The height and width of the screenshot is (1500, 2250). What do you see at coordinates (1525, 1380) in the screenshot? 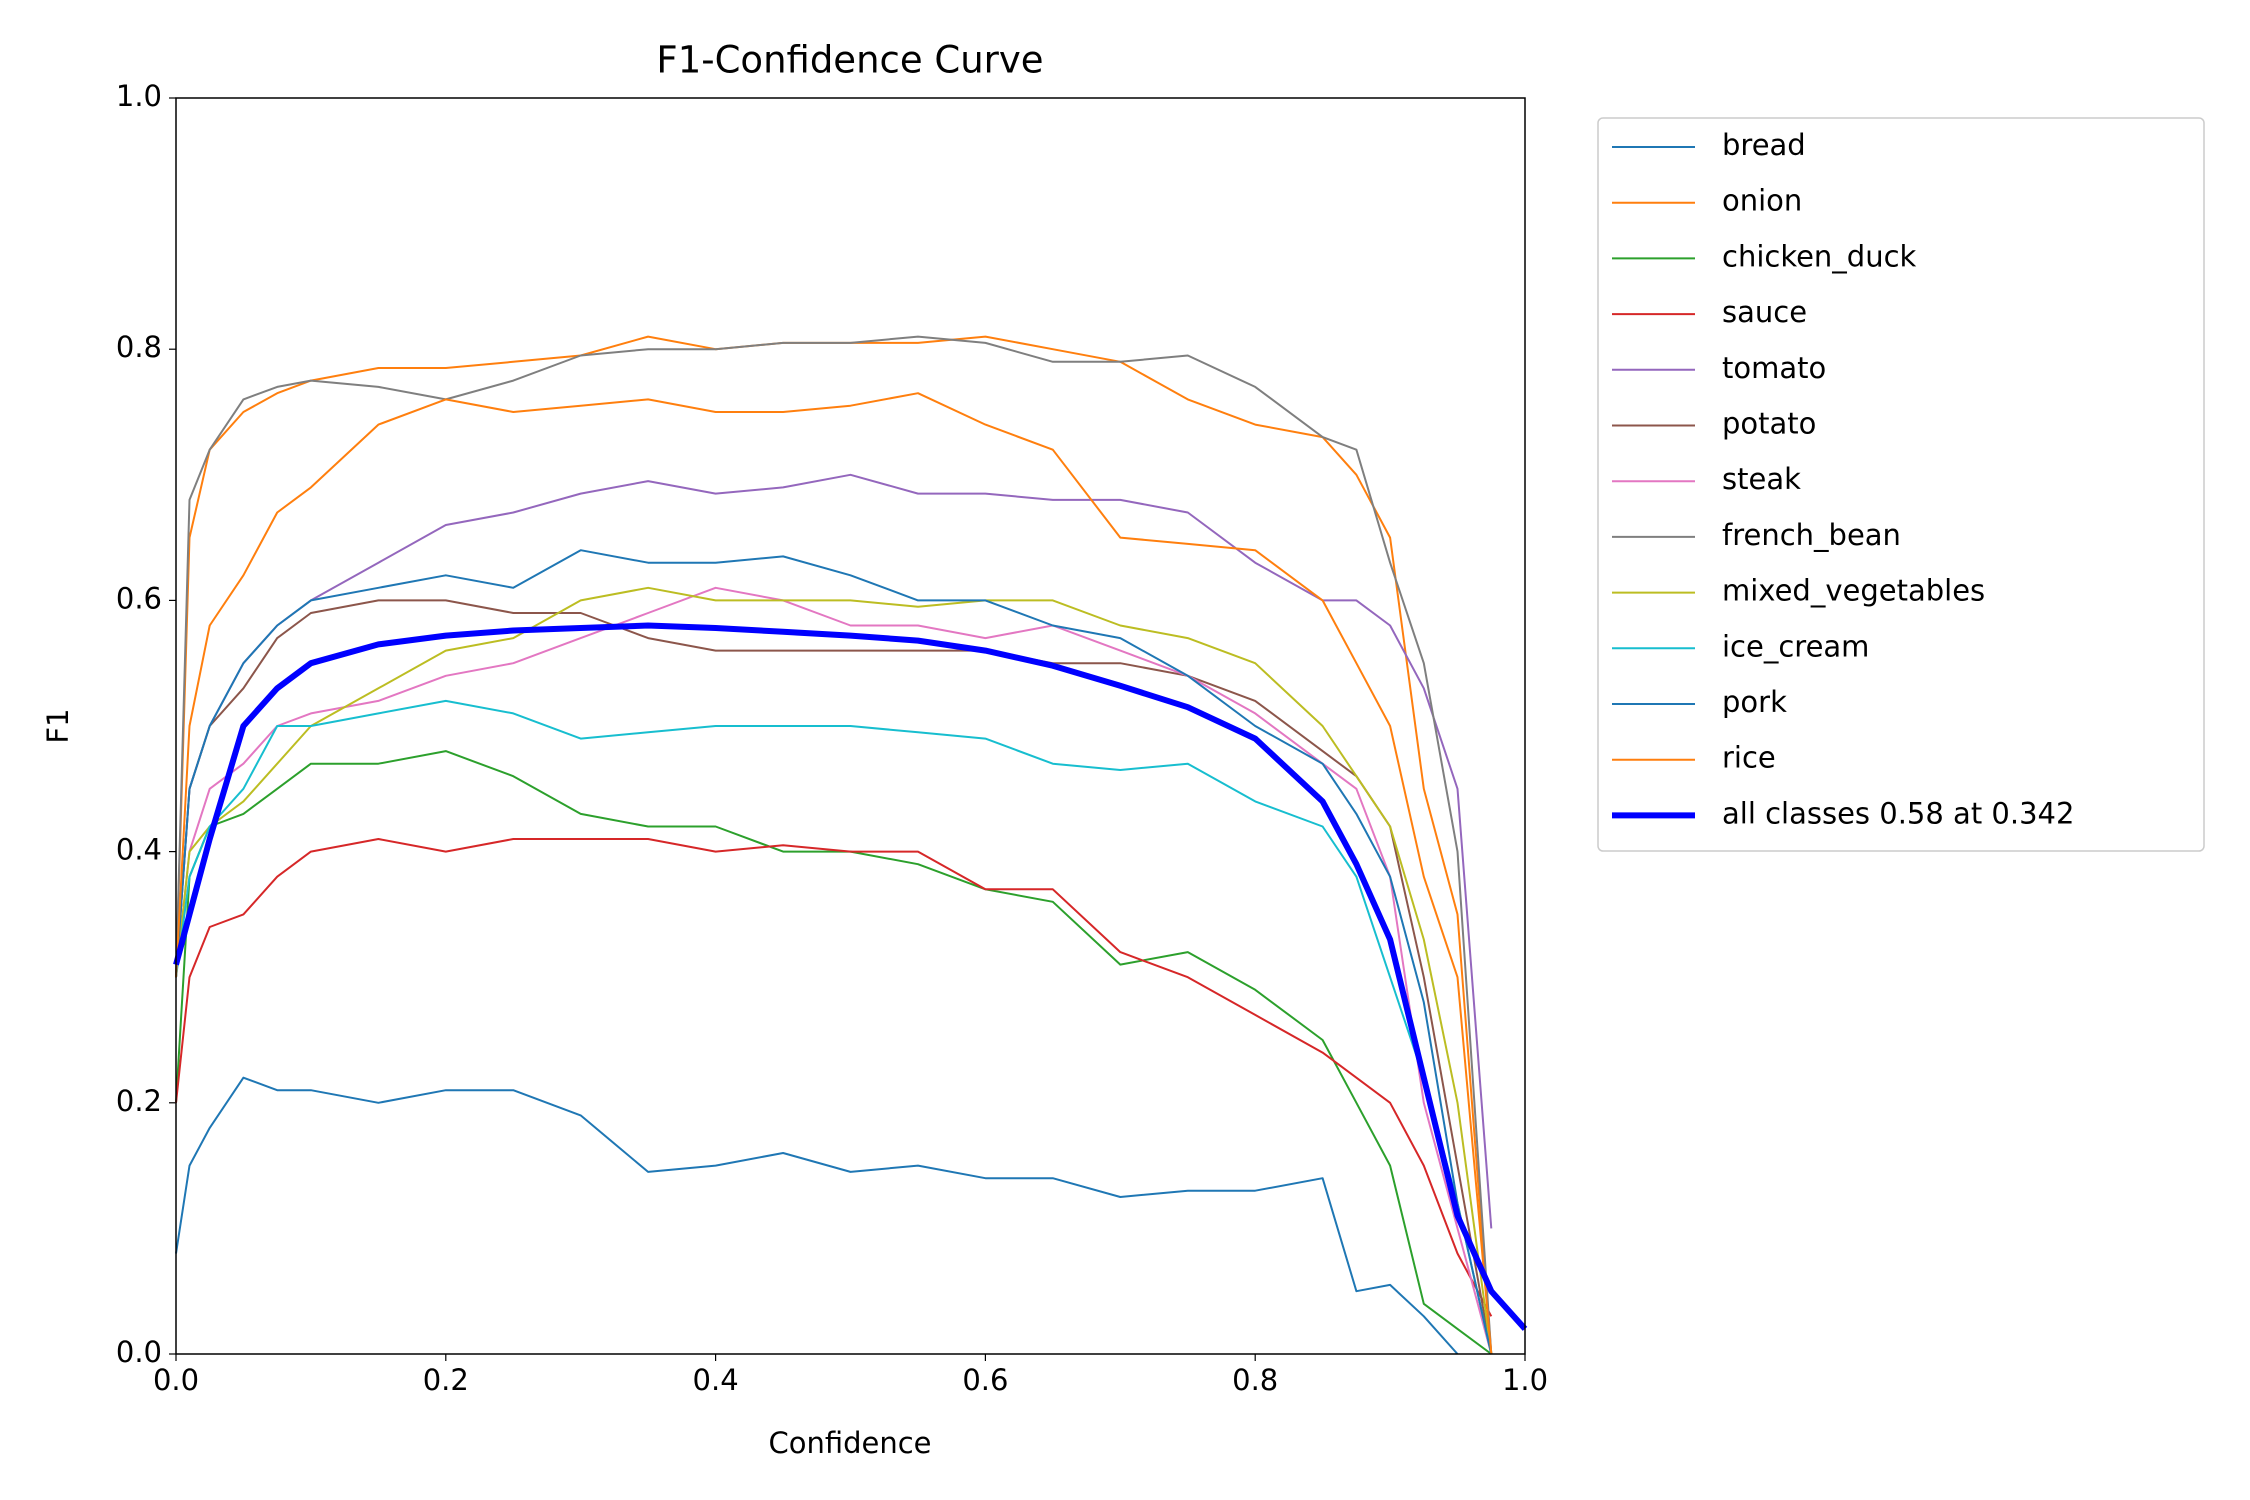
I see `x-tick-label: 1.0` at bounding box center [1525, 1380].